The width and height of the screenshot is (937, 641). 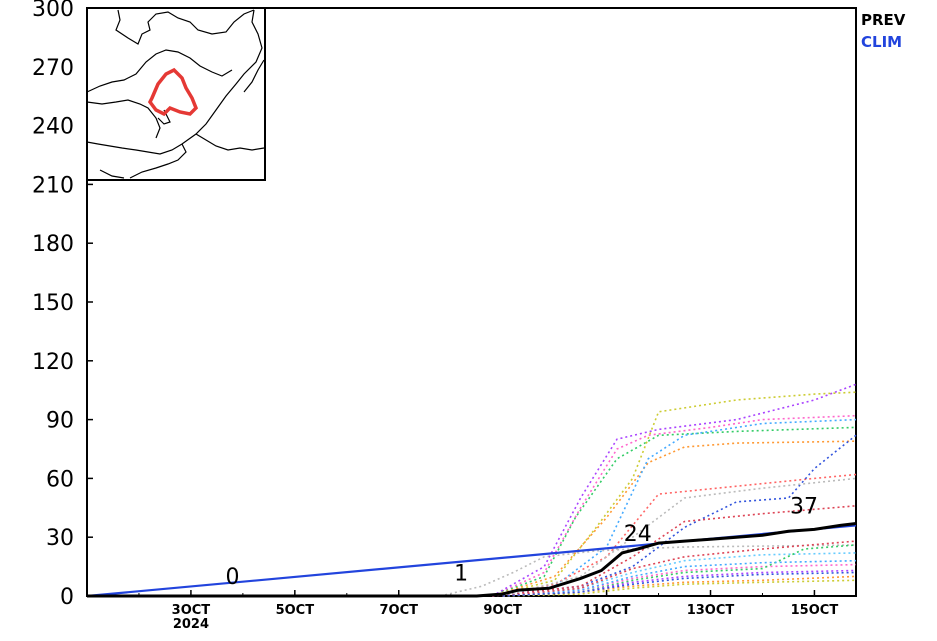 I want to click on inset-map-frame, so click(x=176, y=94).